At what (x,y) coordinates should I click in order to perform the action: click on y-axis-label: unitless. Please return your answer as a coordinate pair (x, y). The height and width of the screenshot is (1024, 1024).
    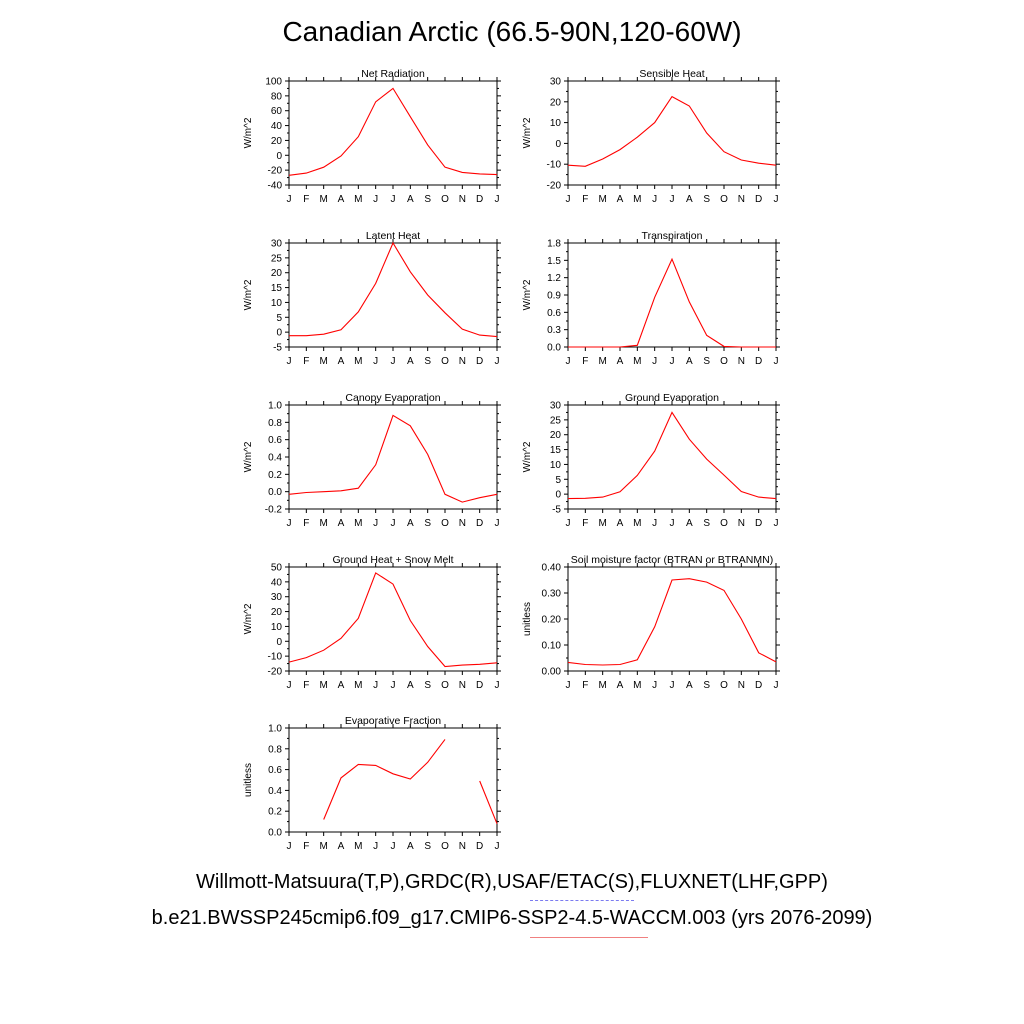
    Looking at the image, I should click on (527, 619).